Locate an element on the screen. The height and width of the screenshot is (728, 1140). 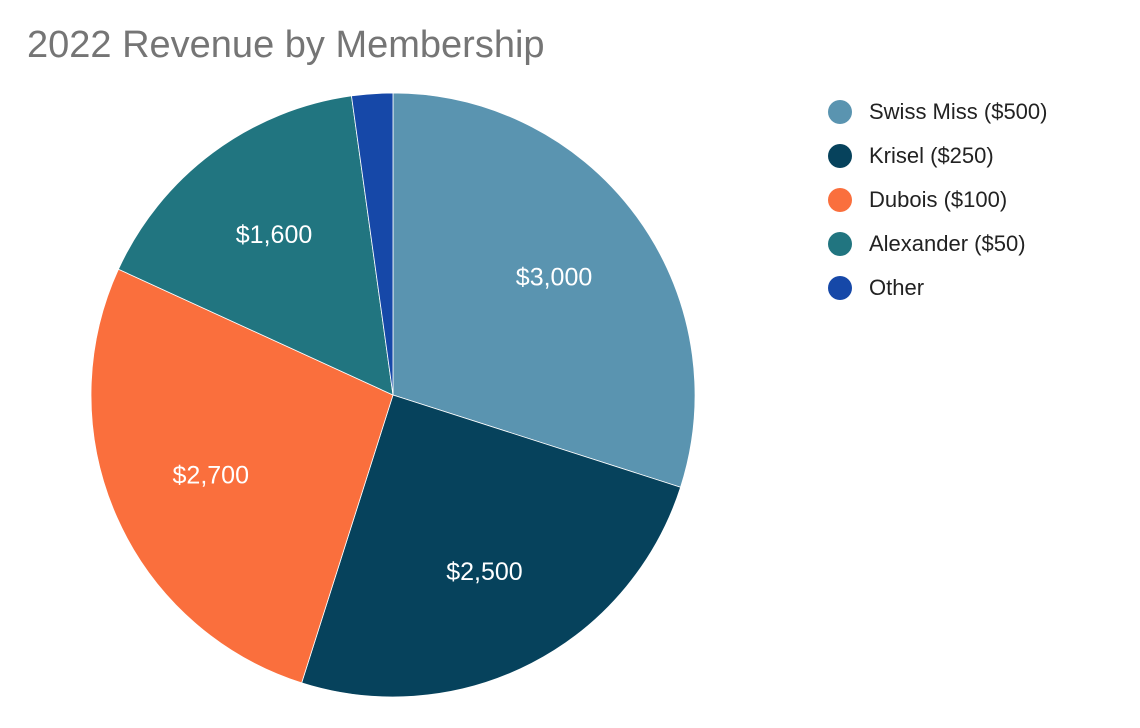
legend-item-alexander: Alexander ($50) is located at coordinates (937, 244).